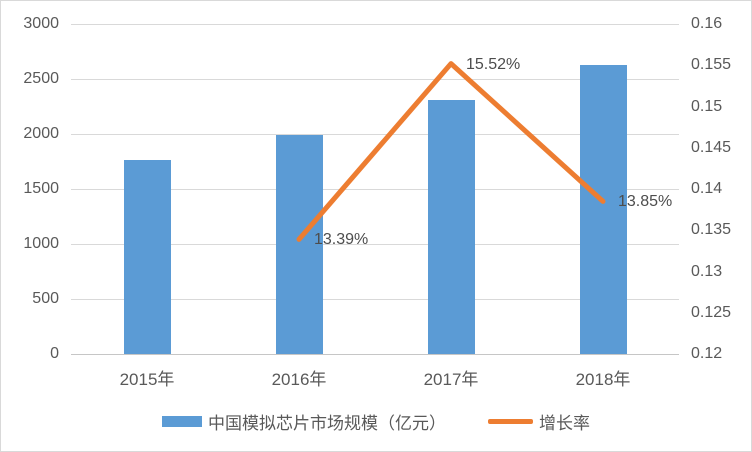  What do you see at coordinates (451, 226) in the screenshot?
I see `bar-2017年` at bounding box center [451, 226].